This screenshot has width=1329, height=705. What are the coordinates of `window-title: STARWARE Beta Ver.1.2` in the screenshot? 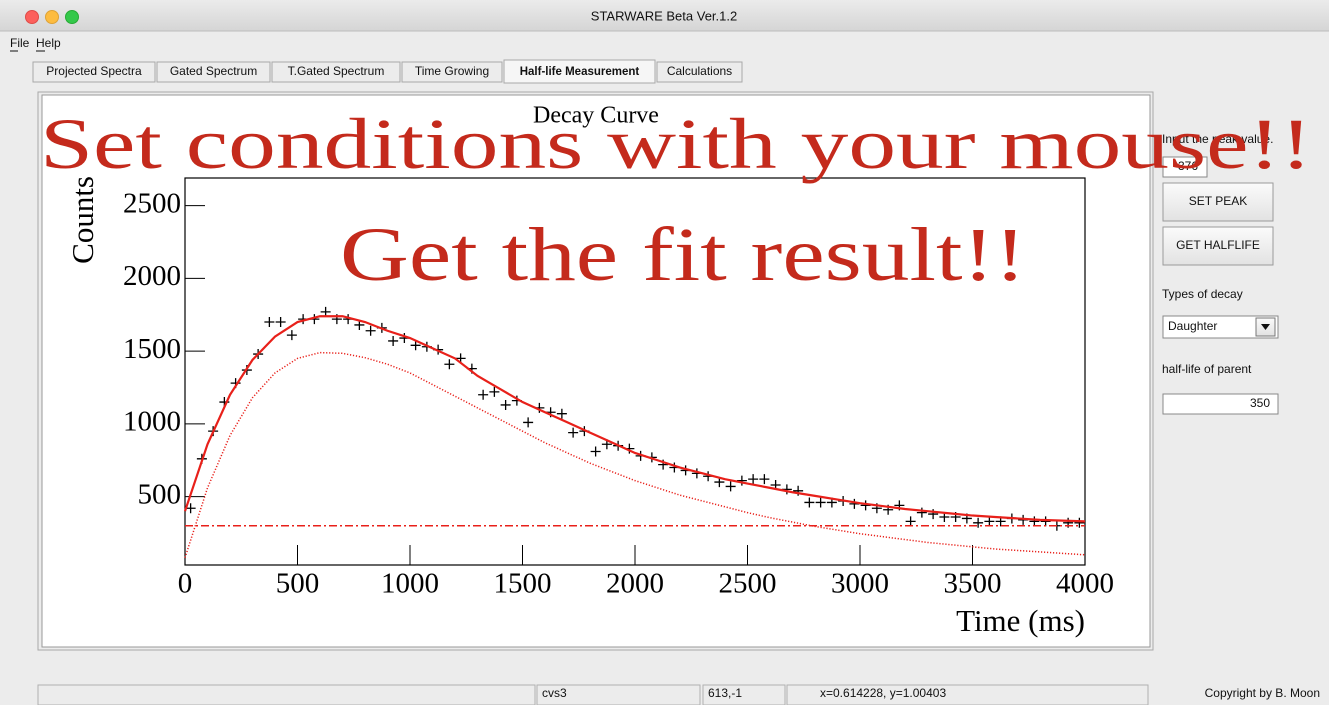 It's located at (664, 15).